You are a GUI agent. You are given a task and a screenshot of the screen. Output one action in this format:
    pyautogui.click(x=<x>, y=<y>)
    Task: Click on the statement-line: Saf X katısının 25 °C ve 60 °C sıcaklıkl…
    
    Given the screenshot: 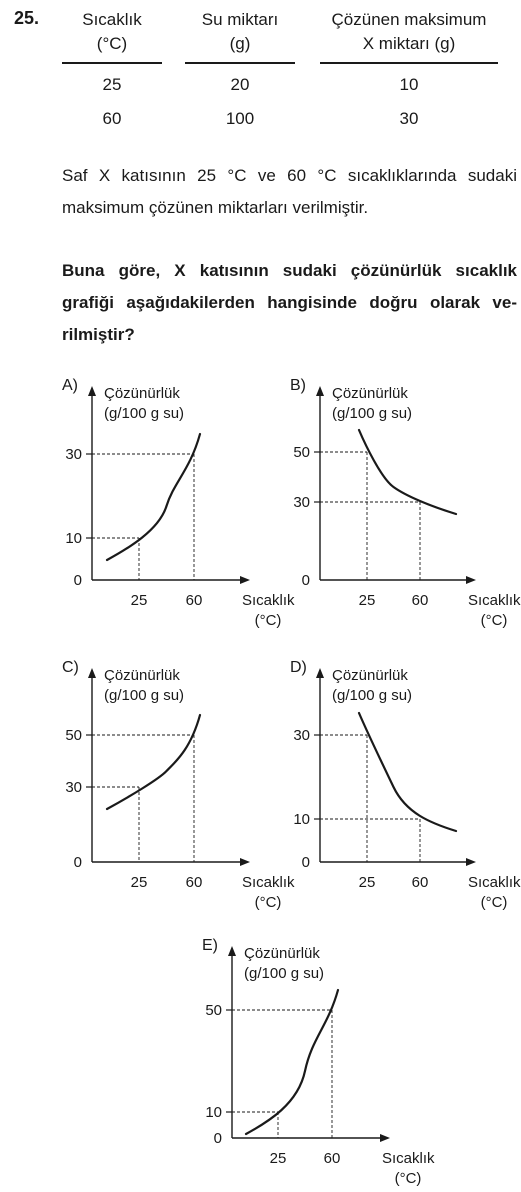 What is the action you would take?
    pyautogui.click(x=289, y=175)
    